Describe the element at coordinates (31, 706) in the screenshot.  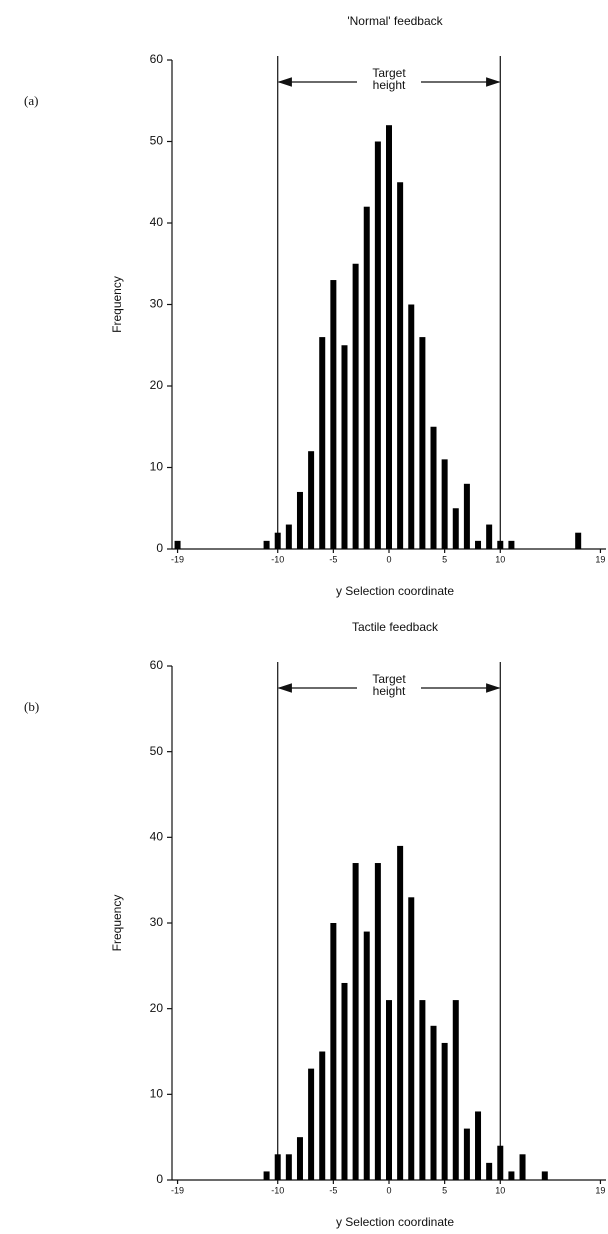
I see `panel-label: (b)` at that location.